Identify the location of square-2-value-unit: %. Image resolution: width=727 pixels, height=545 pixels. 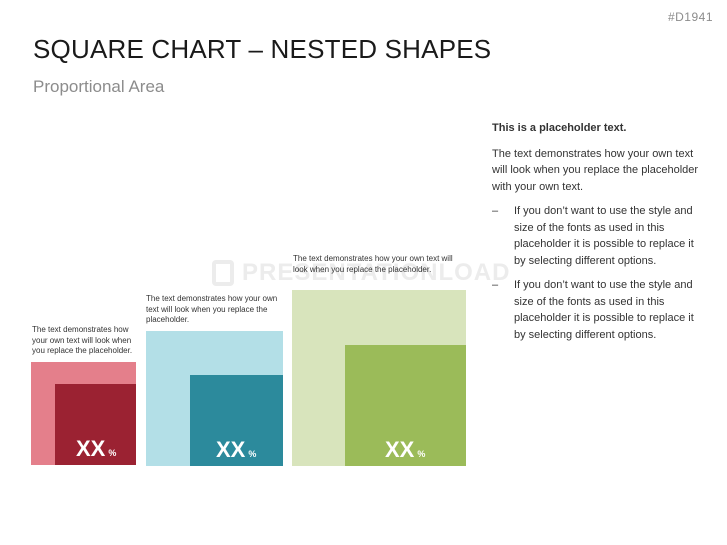
(252, 454).